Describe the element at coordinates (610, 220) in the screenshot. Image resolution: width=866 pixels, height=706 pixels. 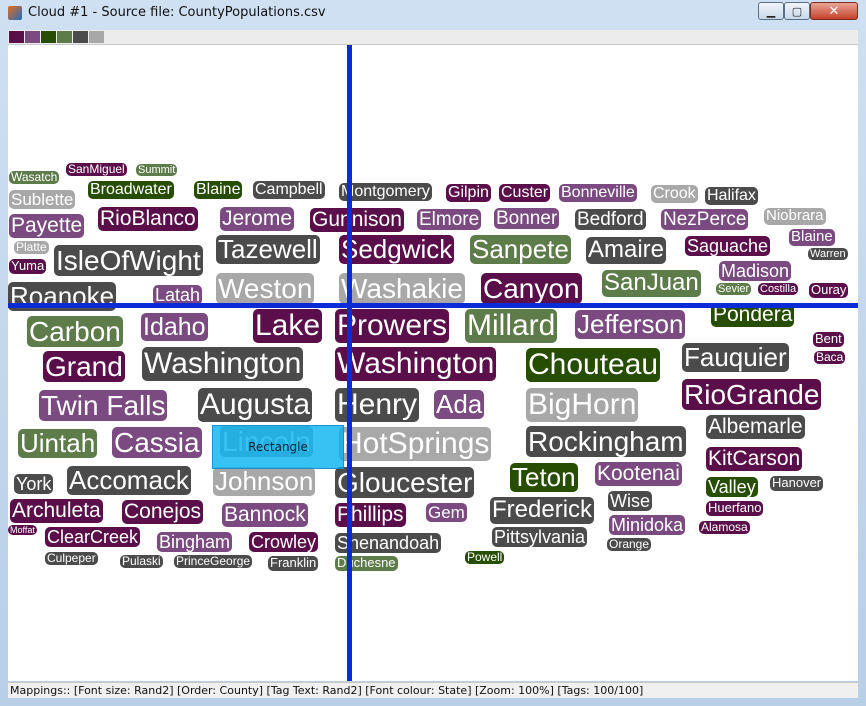
I see `tag-bedford: Bedford` at that location.